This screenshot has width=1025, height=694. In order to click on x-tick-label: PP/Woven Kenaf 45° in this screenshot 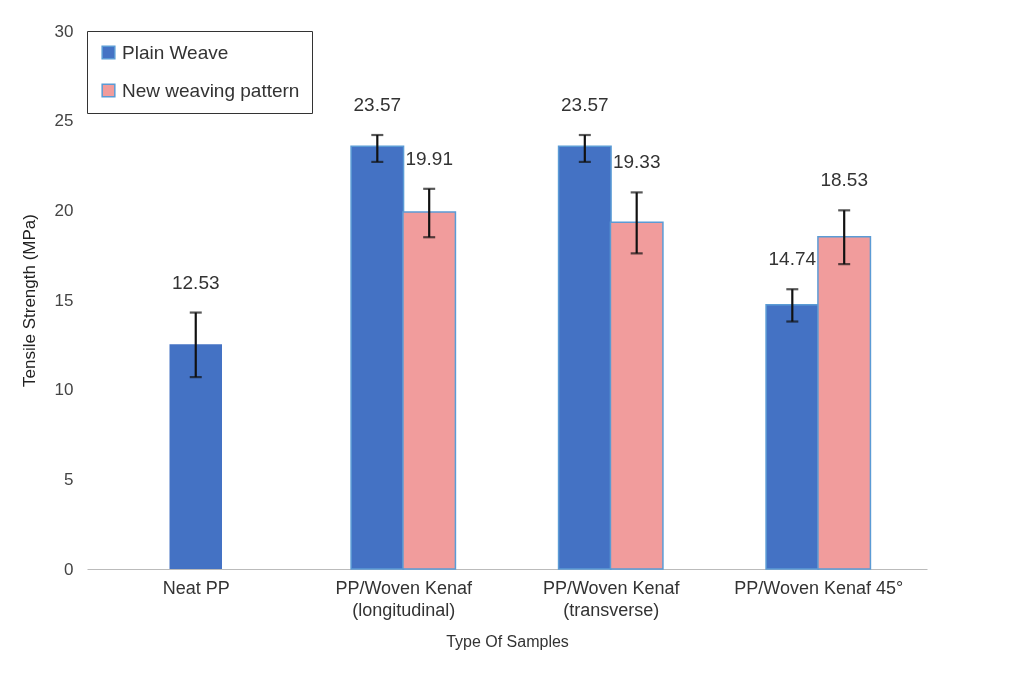, I will do `click(819, 587)`.